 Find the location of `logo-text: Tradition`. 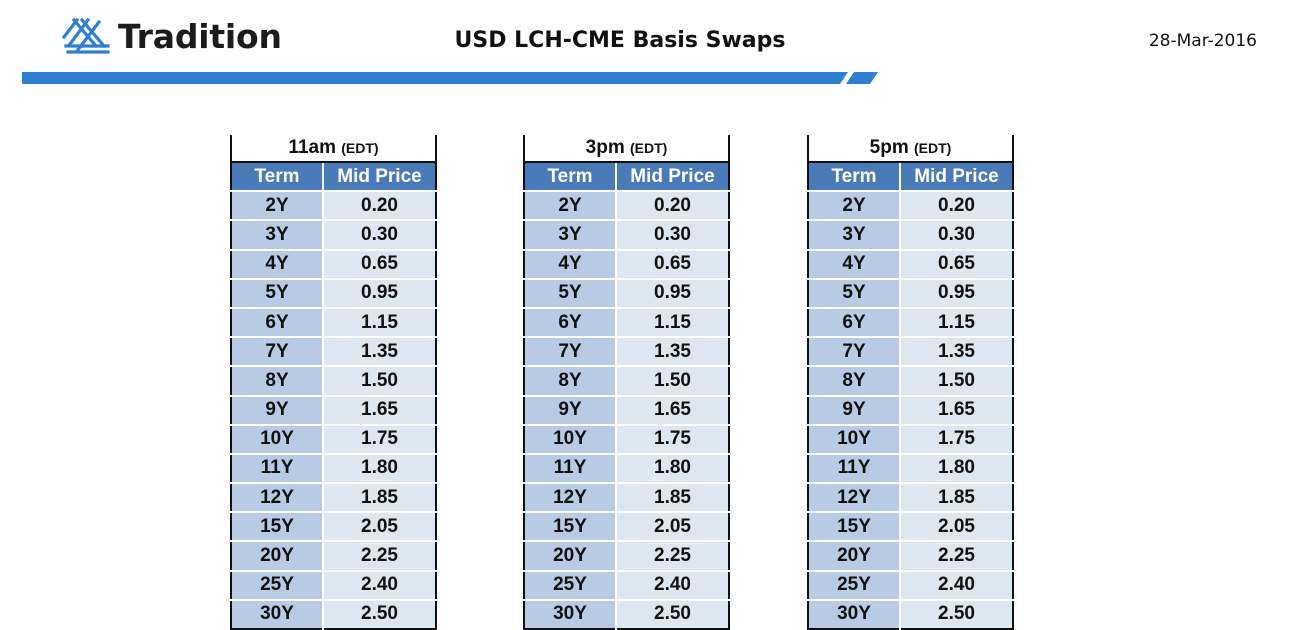

logo-text: Tradition is located at coordinates (200, 36).